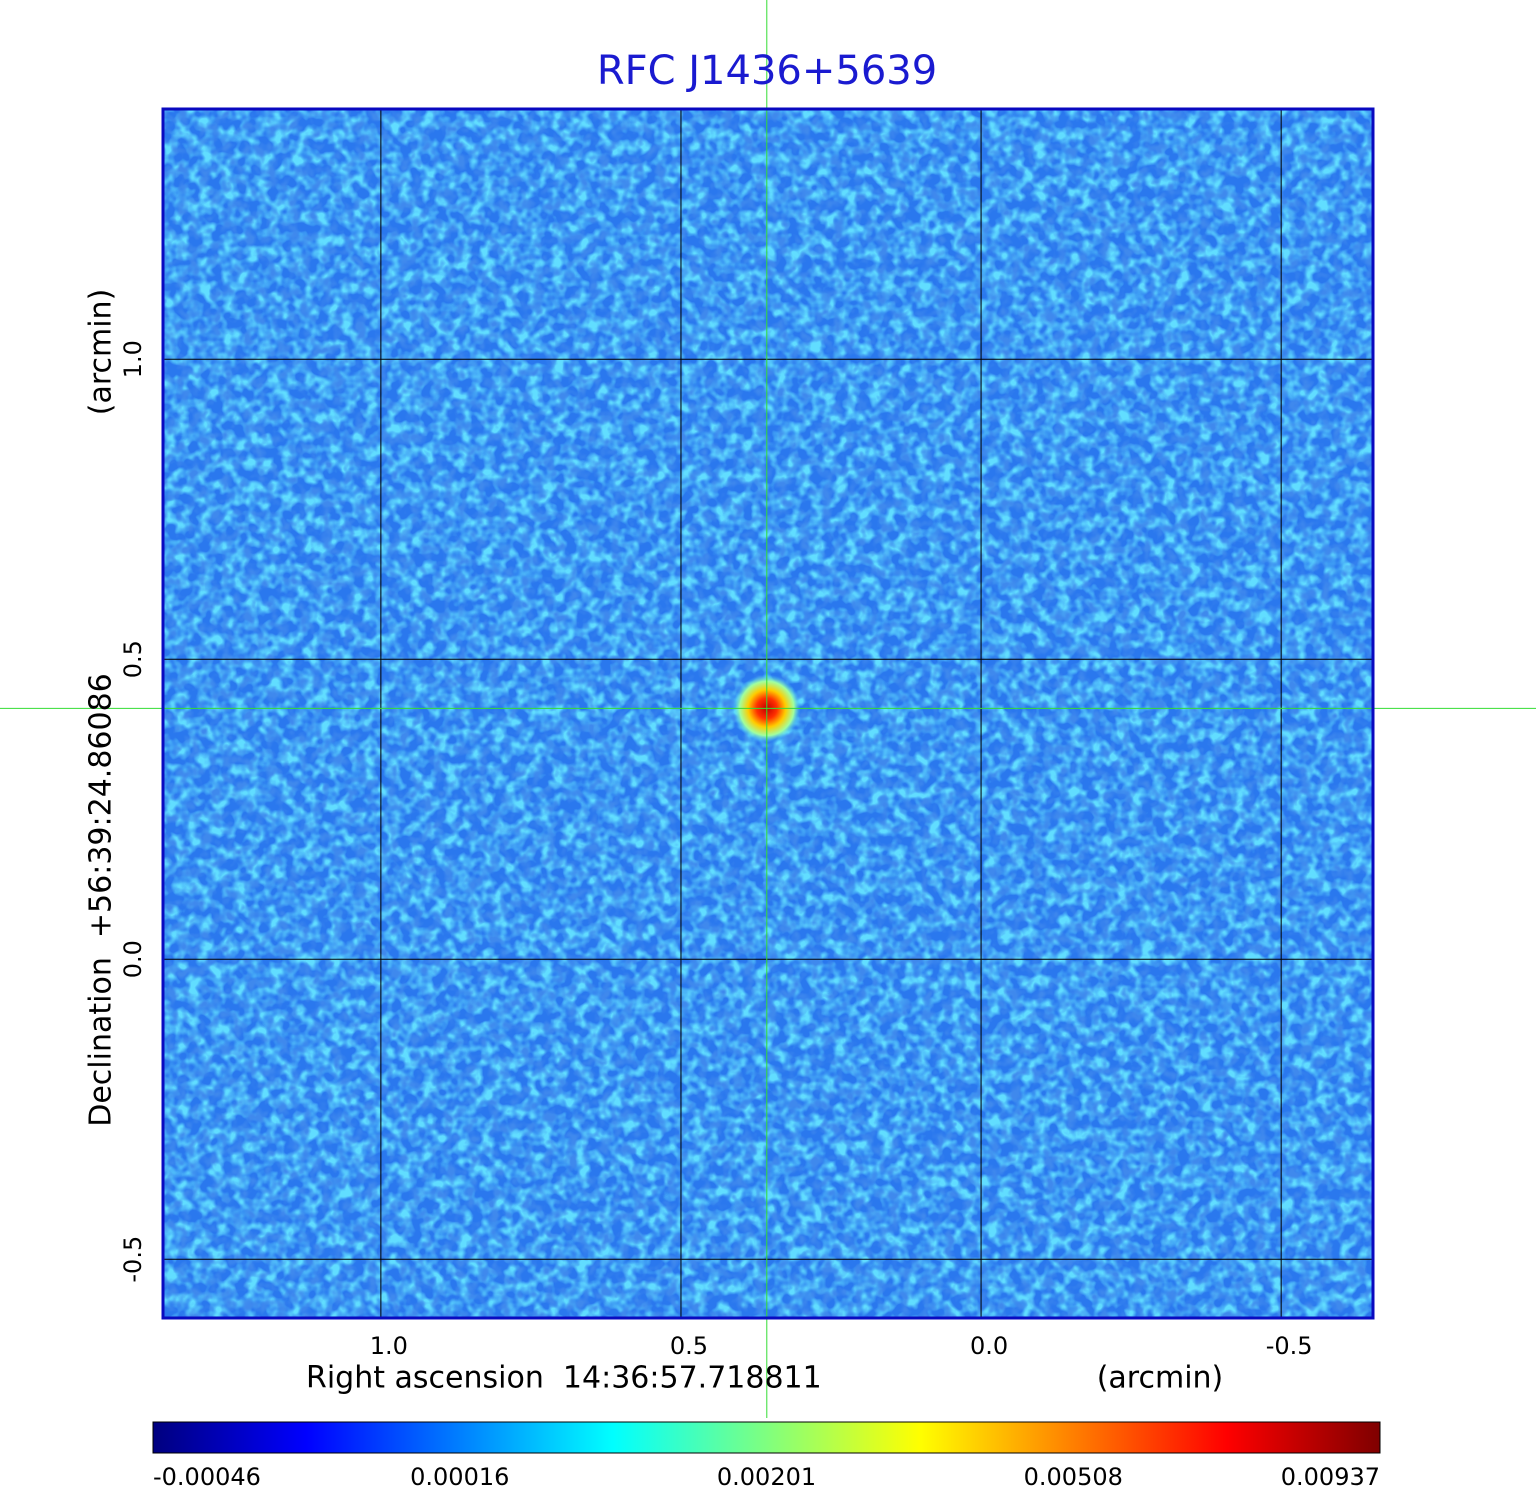 The width and height of the screenshot is (1536, 1511). Describe the element at coordinates (1289, 1346) in the screenshot. I see `x-tick-label: -0.5` at that location.